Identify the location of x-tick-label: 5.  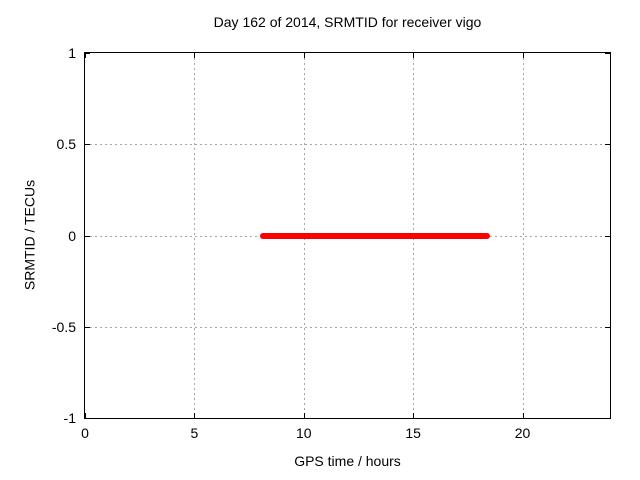
(194, 433).